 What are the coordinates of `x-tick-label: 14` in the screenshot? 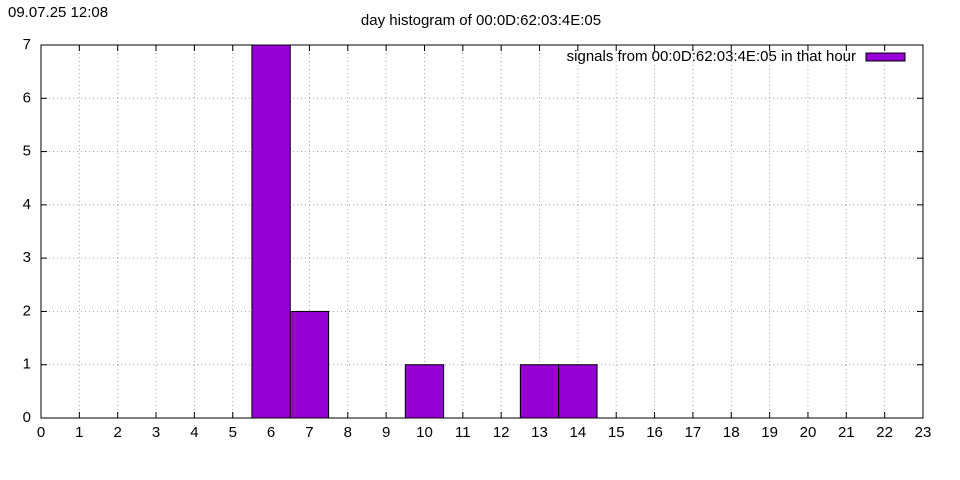 It's located at (578, 432).